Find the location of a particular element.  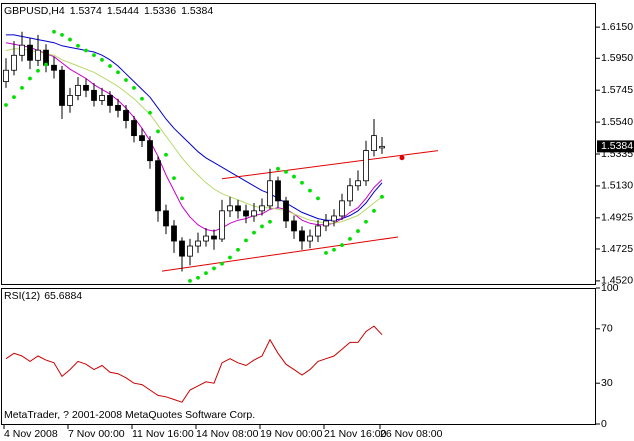

y-tick-label: 1.5130 is located at coordinates (617, 186).